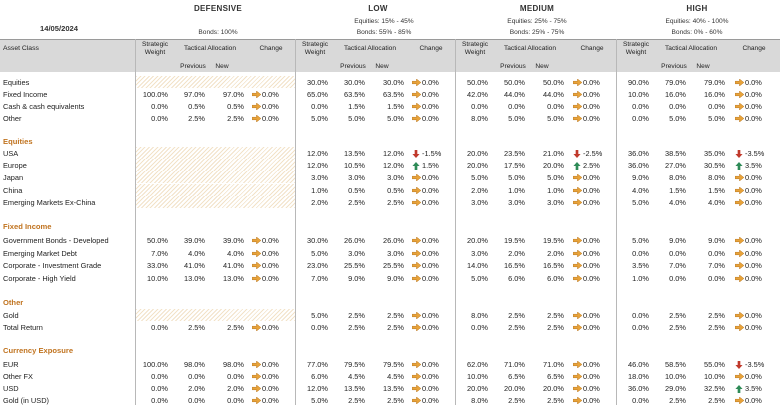 The height and width of the screenshot is (407, 780). What do you see at coordinates (218, 8) in the screenshot?
I see `band-title: DEFENSIVE` at bounding box center [218, 8].